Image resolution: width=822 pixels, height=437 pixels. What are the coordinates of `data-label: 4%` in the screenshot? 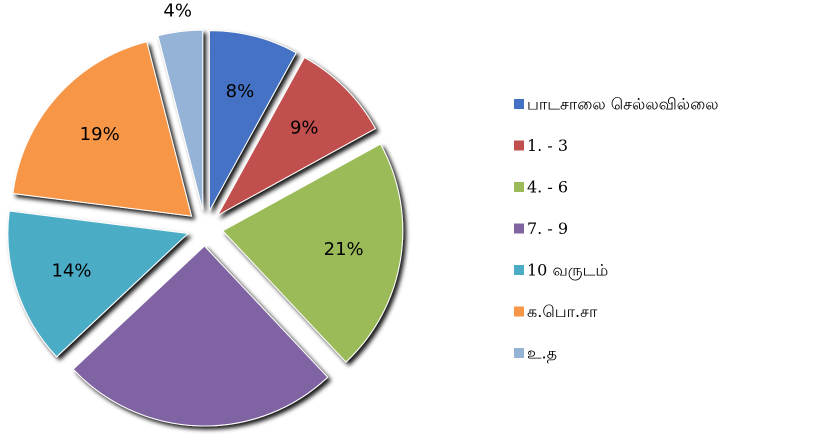 It's located at (177, 11).